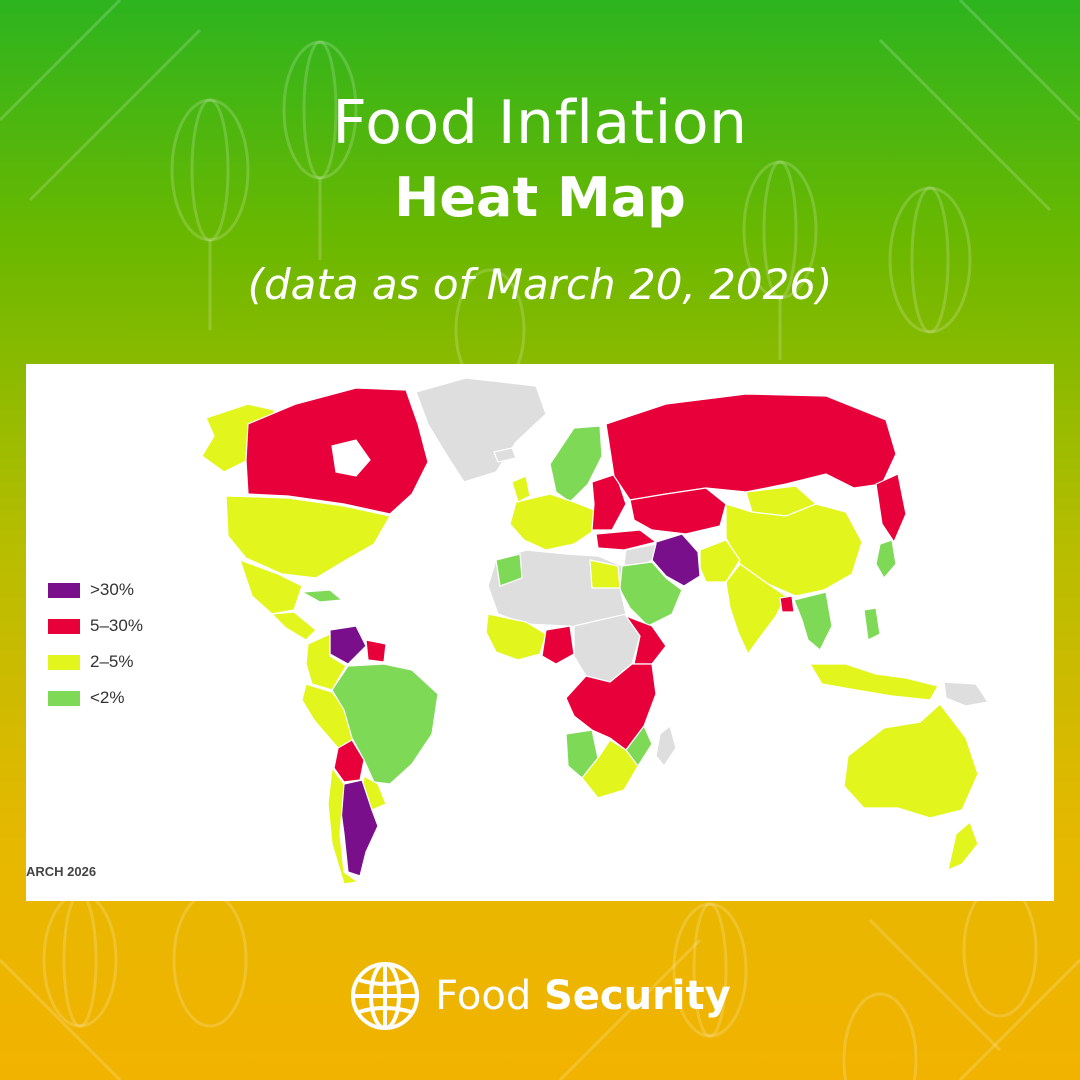 This screenshot has height=1080, width=1080. I want to click on legend-item-5-30: 5–30%, so click(95, 626).